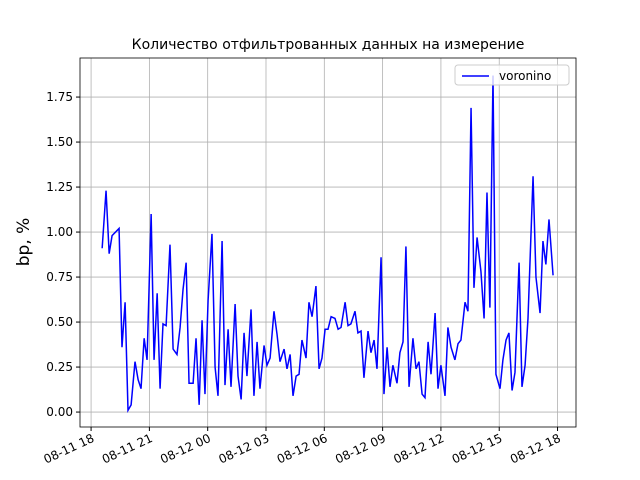 The height and width of the screenshot is (480, 640). Describe the element at coordinates (185, 448) in the screenshot. I see `x-tick-label: 08-12 00` at that location.